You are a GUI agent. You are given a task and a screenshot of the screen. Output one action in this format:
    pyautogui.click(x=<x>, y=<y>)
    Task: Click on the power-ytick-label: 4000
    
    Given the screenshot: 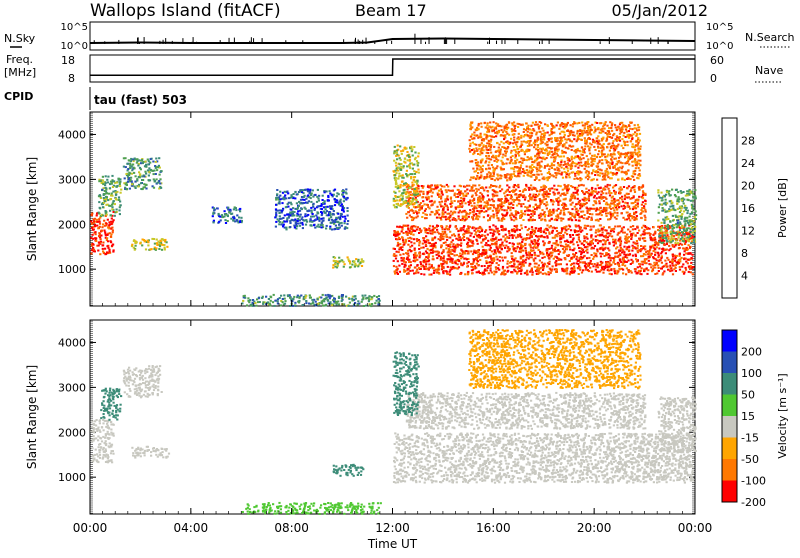 What is the action you would take?
    pyautogui.click(x=72, y=134)
    